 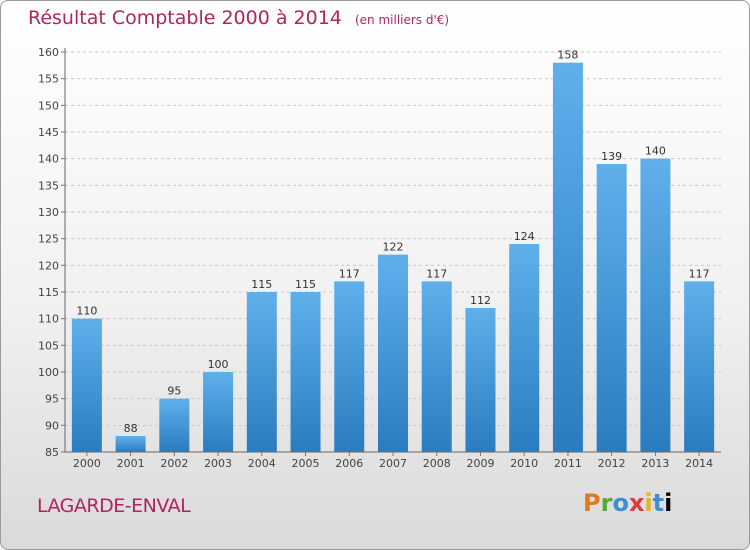 I want to click on title-text: Résultat Comptable 2000 à 2014, so click(x=185, y=18).